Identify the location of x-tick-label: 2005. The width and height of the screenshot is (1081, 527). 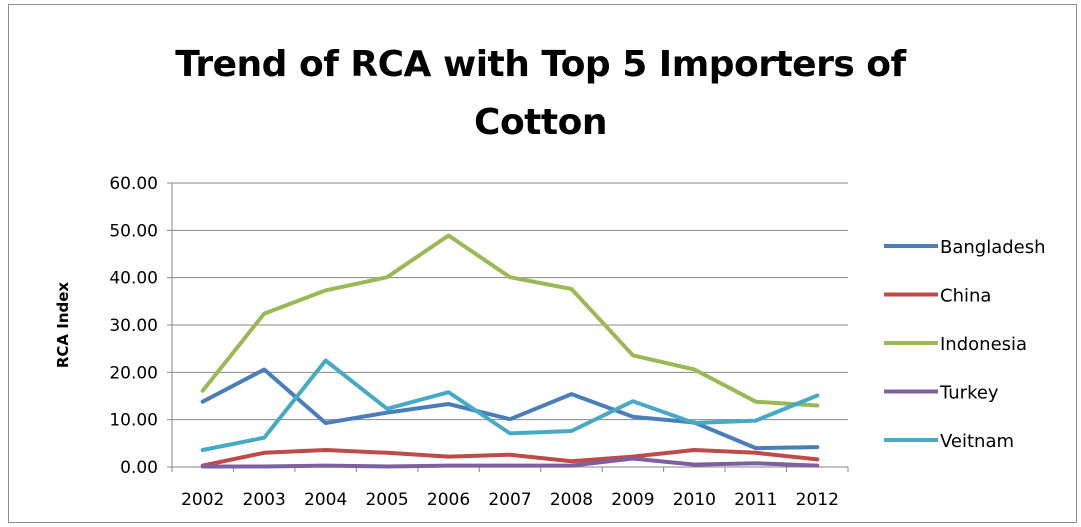
(386, 500).